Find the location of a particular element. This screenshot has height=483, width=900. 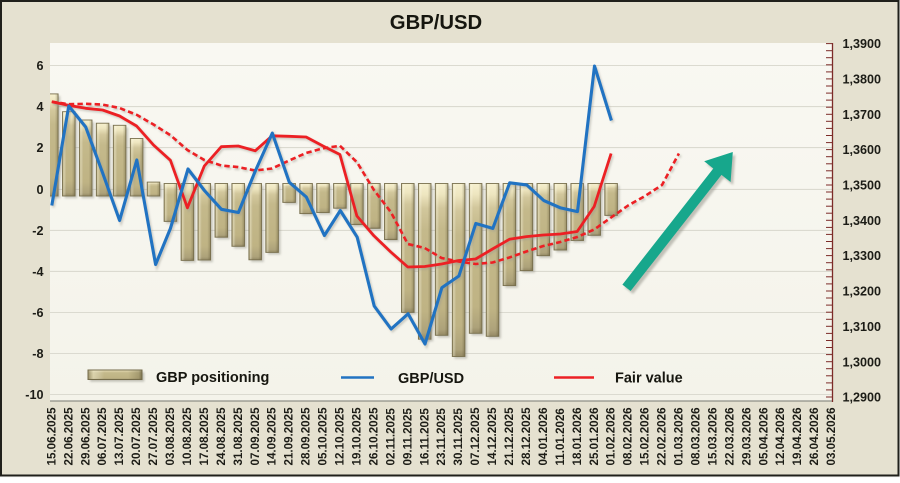

svg-text: 1,3000 is located at coordinates (862, 362).